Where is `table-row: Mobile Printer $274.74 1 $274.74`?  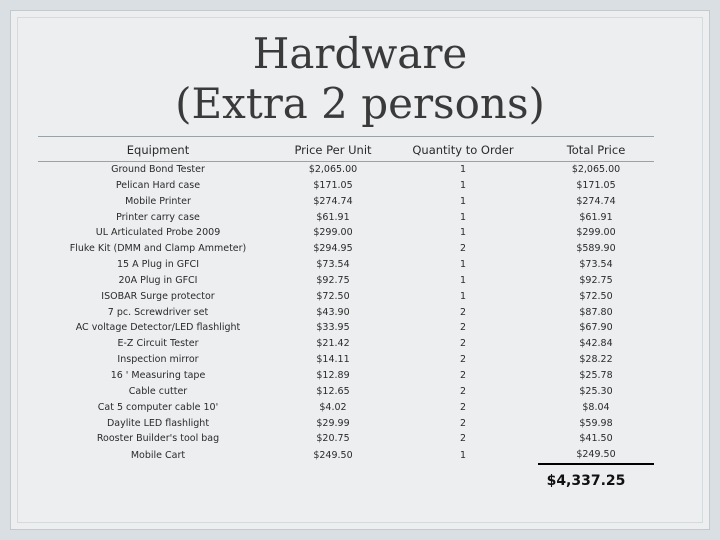
table-row: Mobile Printer $274.74 1 $274.74 is located at coordinates (346, 202).